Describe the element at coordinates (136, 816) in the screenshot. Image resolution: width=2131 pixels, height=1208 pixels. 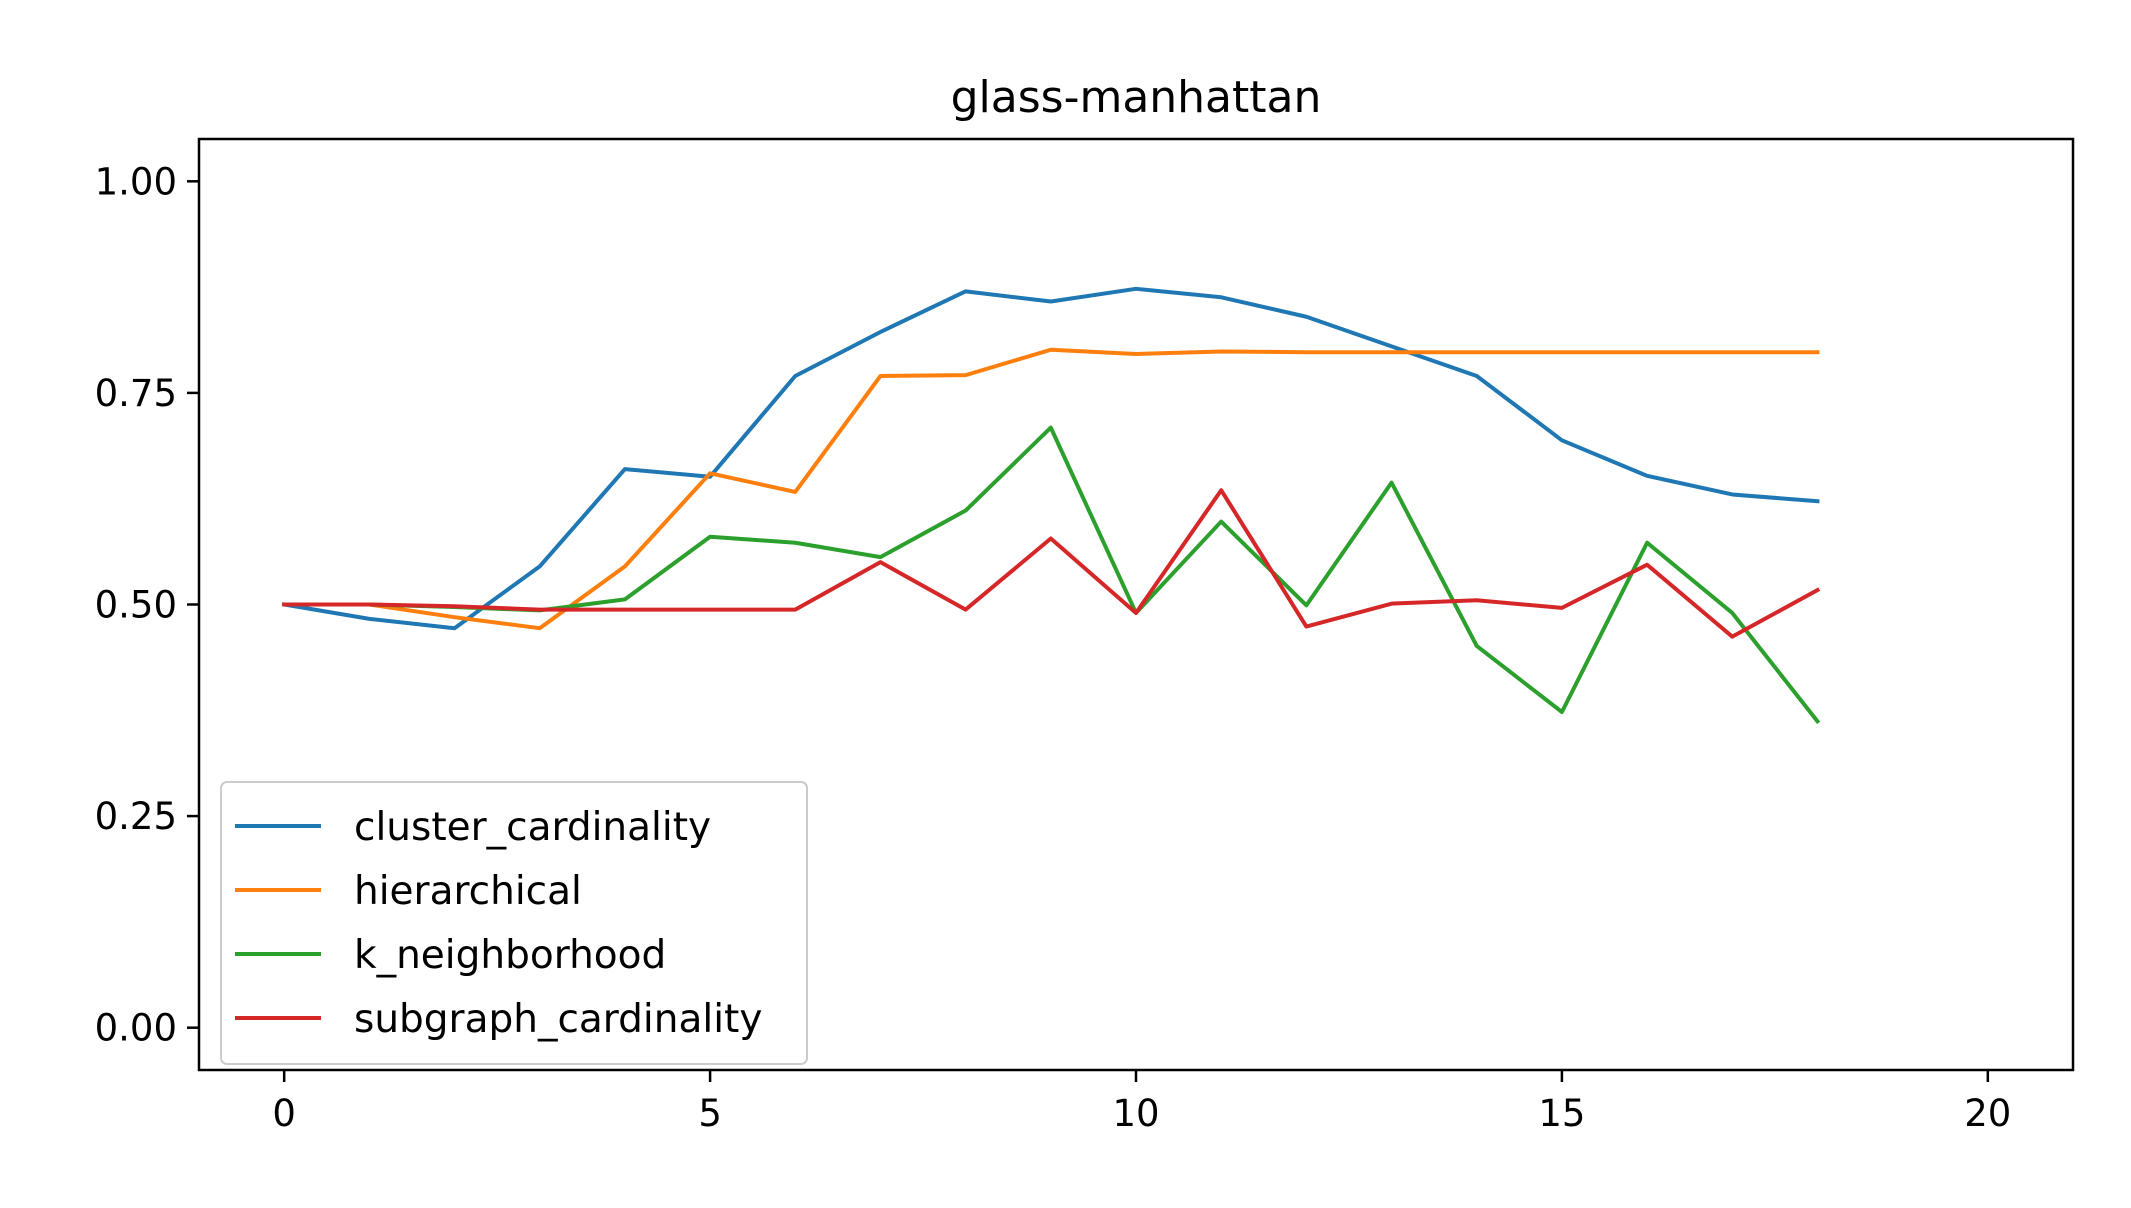
I see `y-tick-label: 0.25` at that location.